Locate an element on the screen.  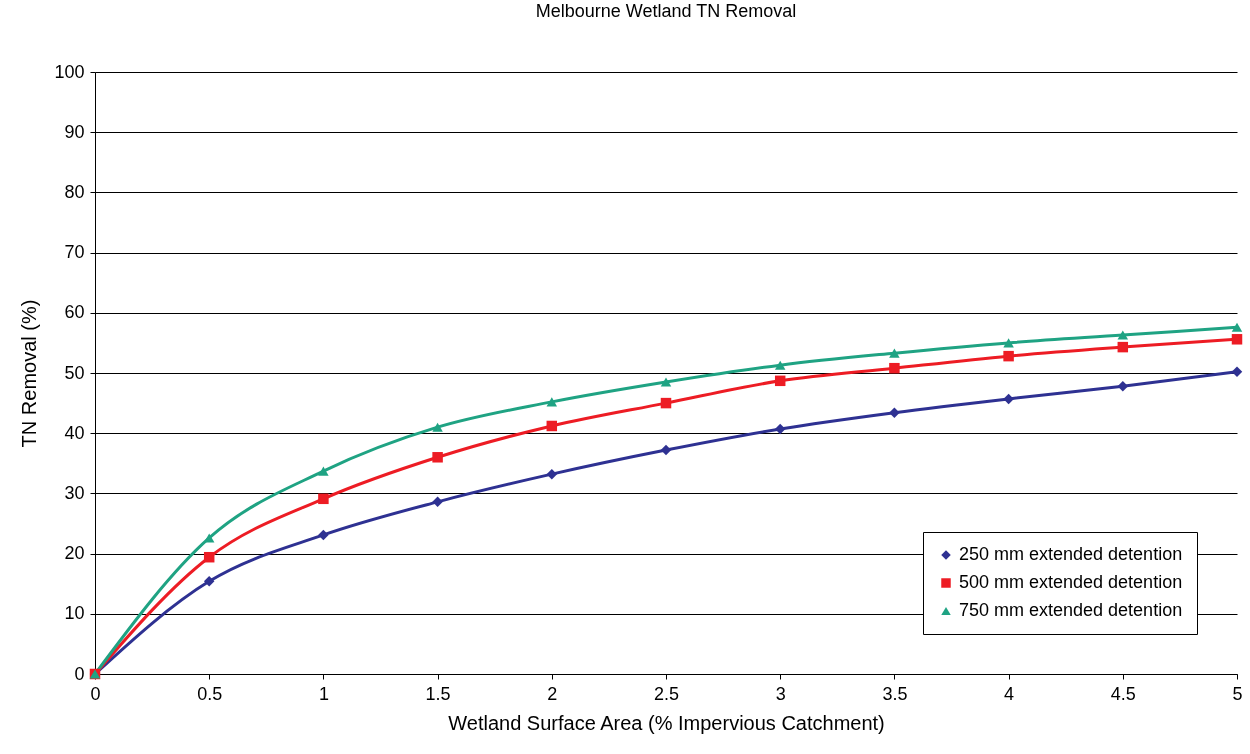
x-tick-label: 4.5 is located at coordinates (1123, 693).